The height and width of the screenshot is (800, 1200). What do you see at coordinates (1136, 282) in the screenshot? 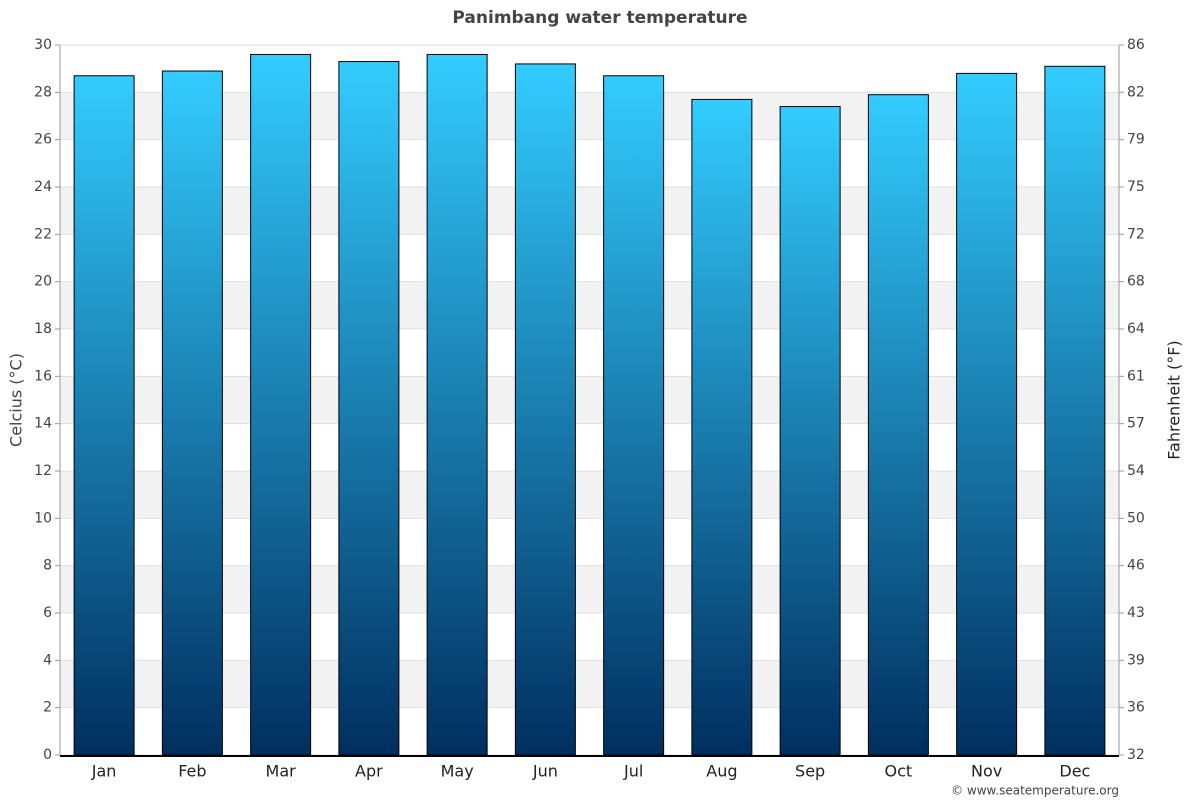
I see `y2-tick-label: 68` at bounding box center [1136, 282].